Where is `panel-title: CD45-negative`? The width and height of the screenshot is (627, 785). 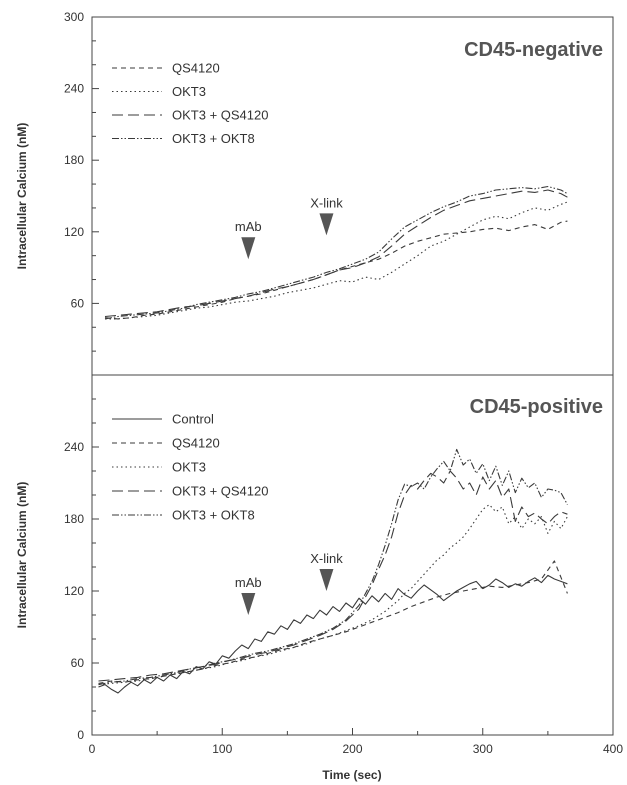
panel-title: CD45-negative is located at coordinates (533, 50).